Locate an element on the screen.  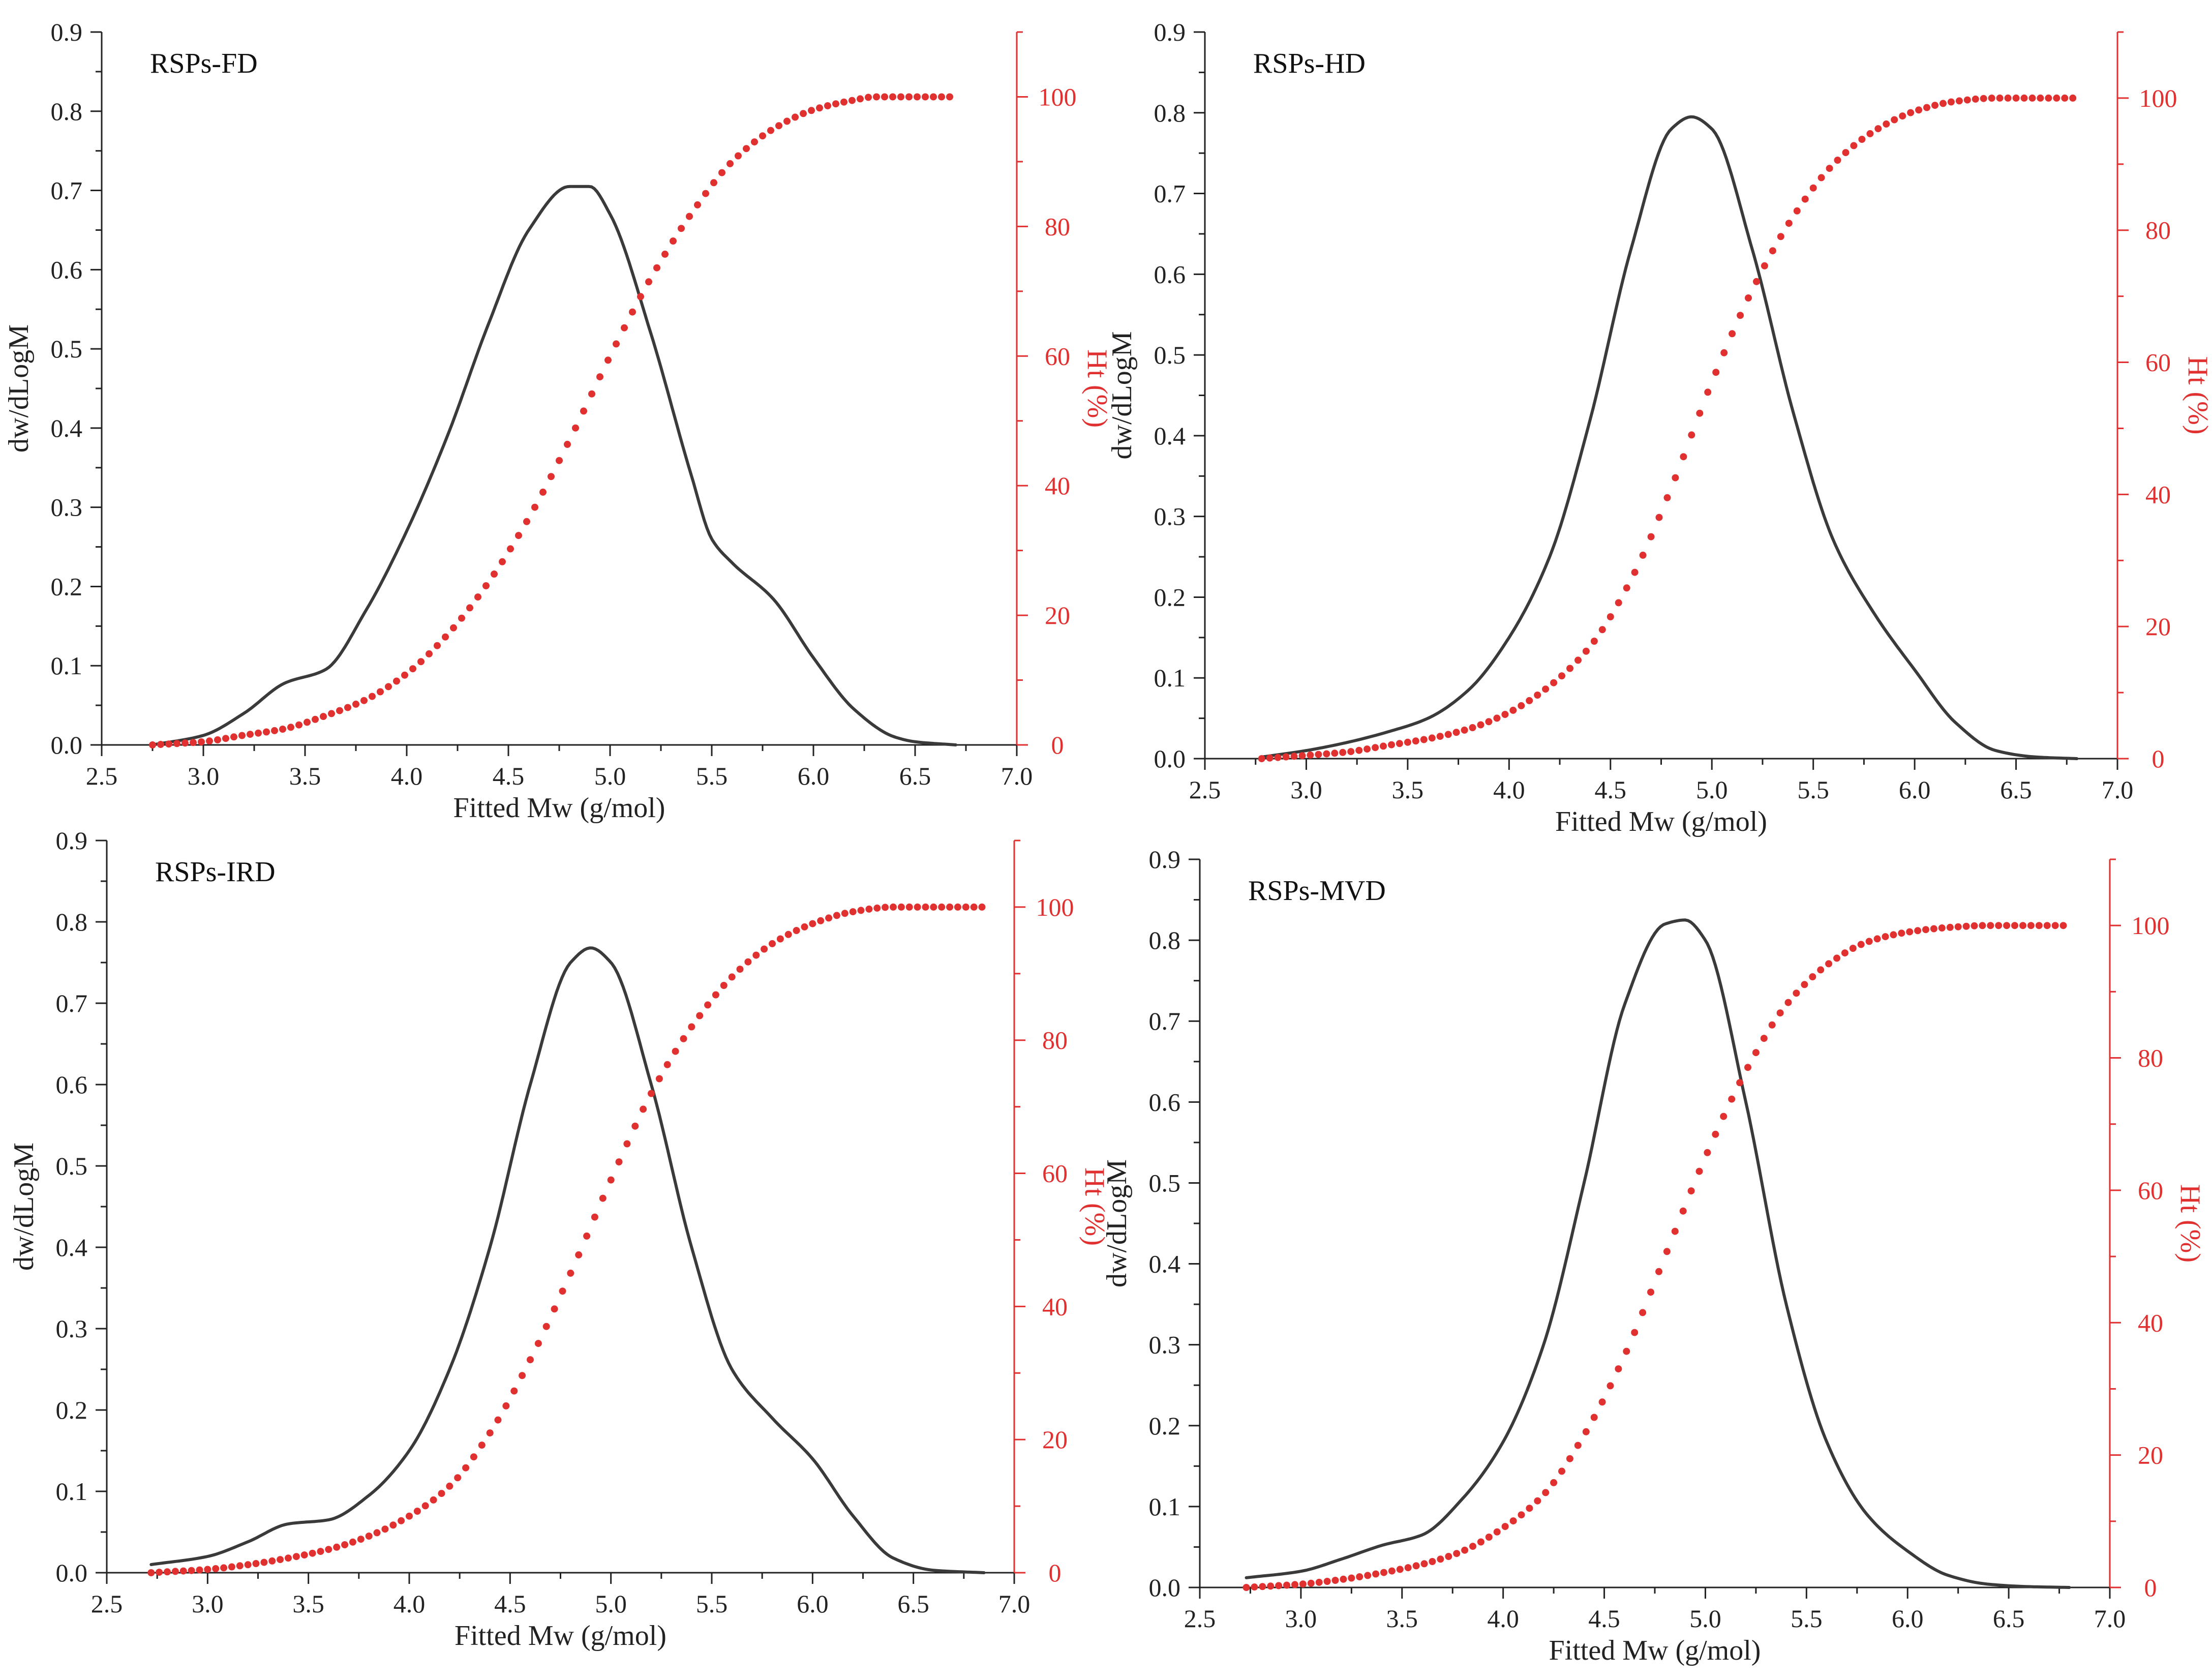
y2-tick-label: 60 is located at coordinates (2158, 362).